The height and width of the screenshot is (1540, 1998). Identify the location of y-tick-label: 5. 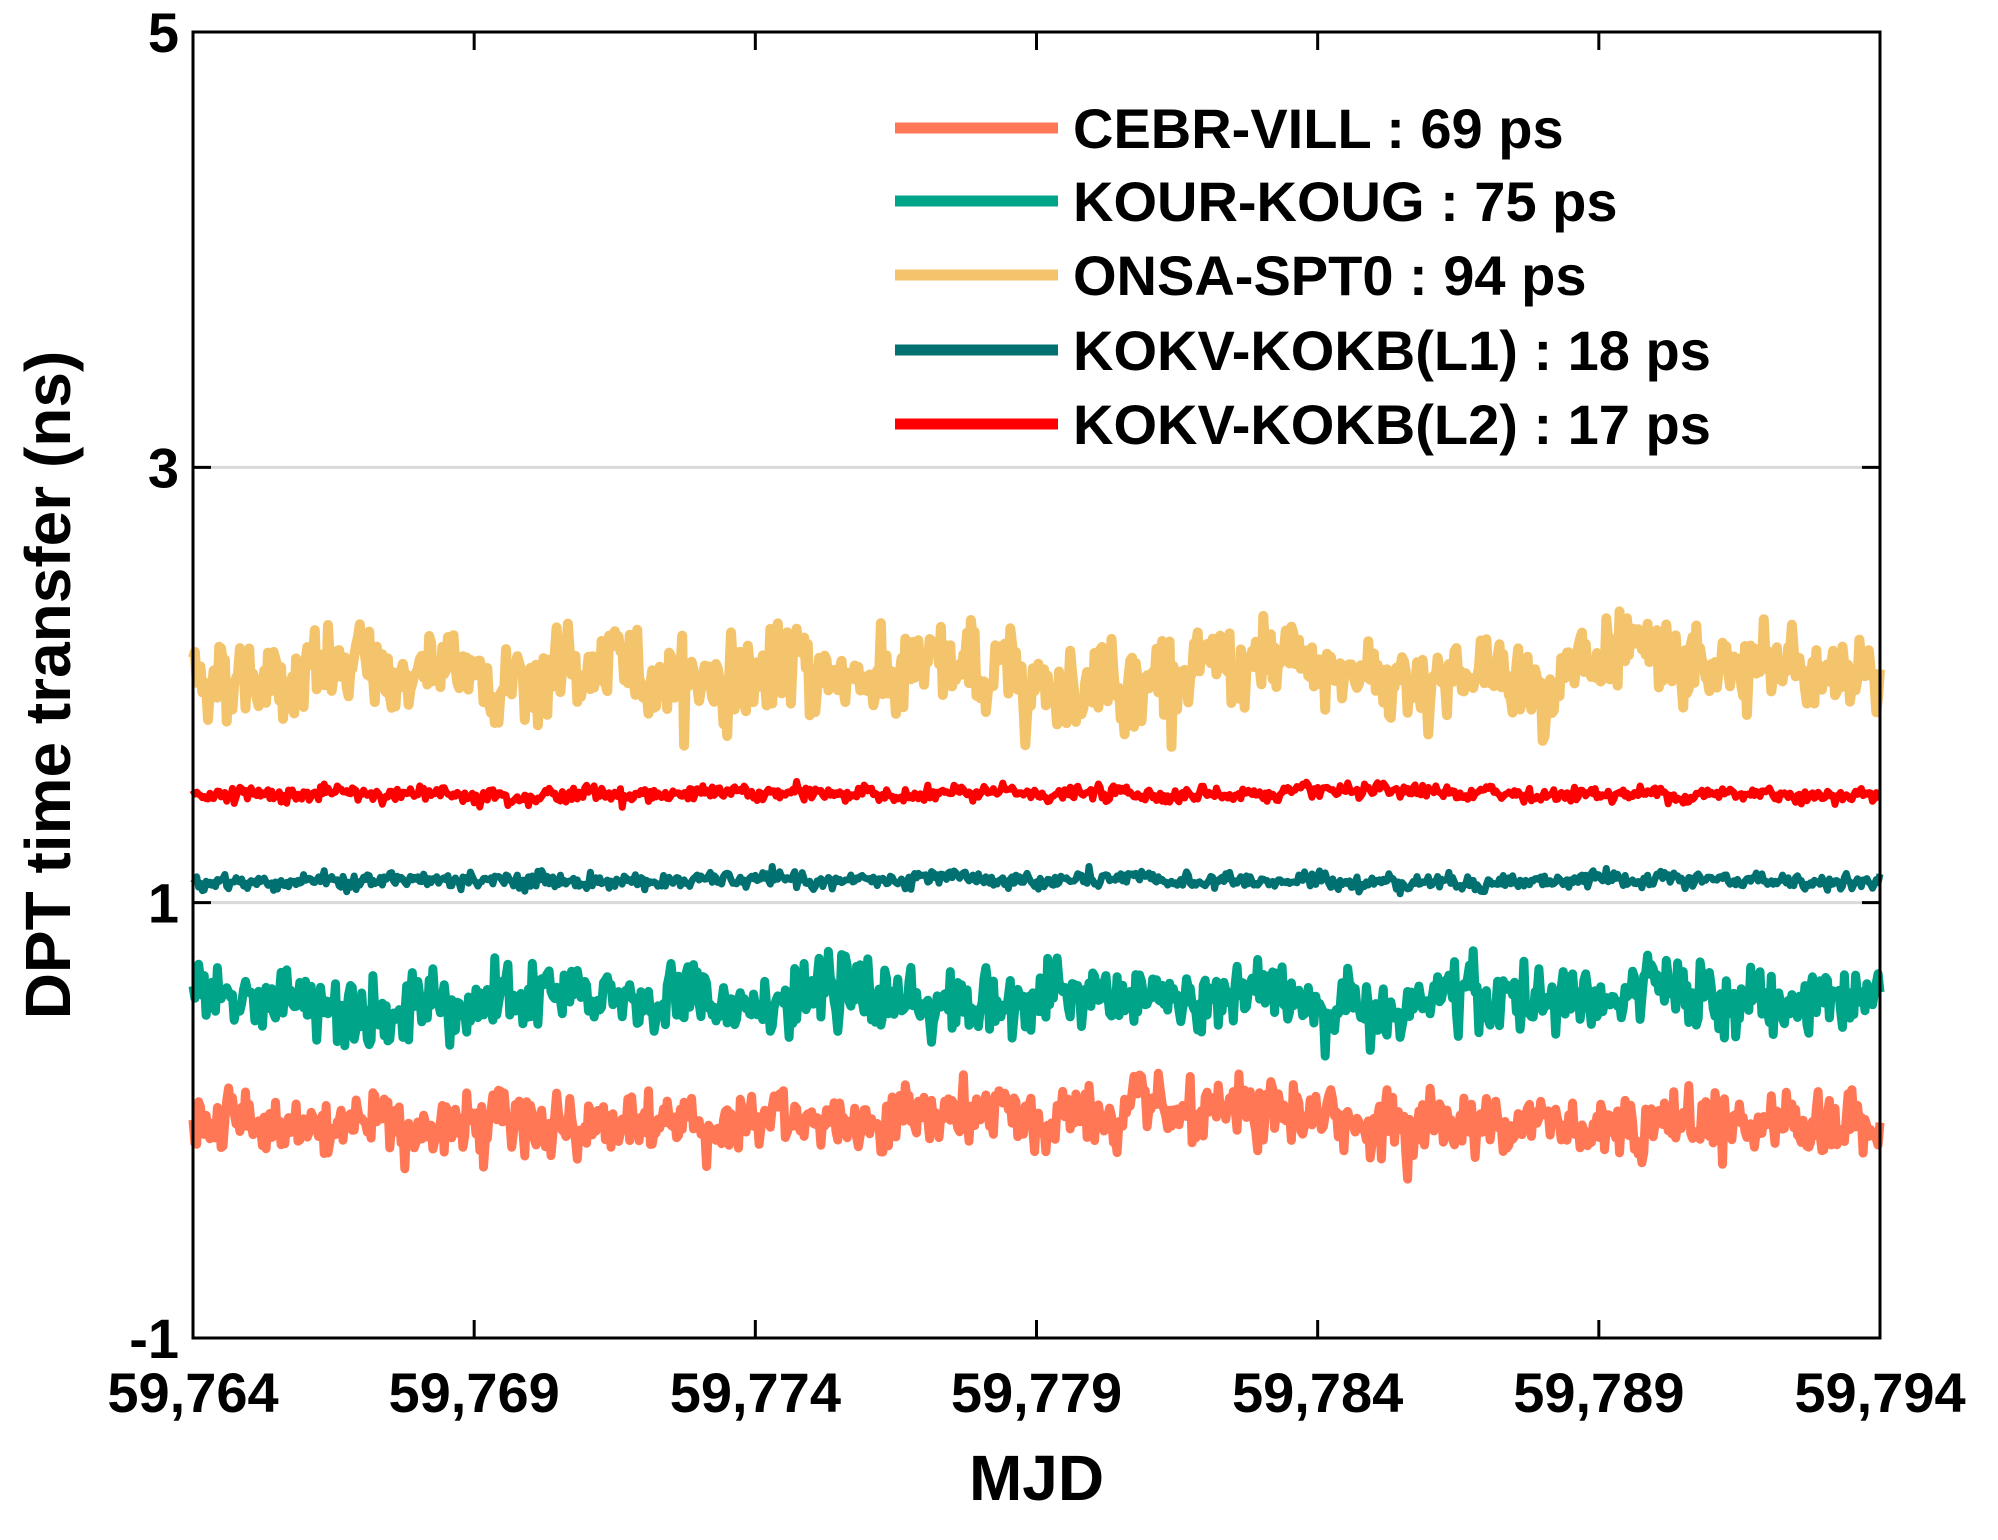
(163, 32).